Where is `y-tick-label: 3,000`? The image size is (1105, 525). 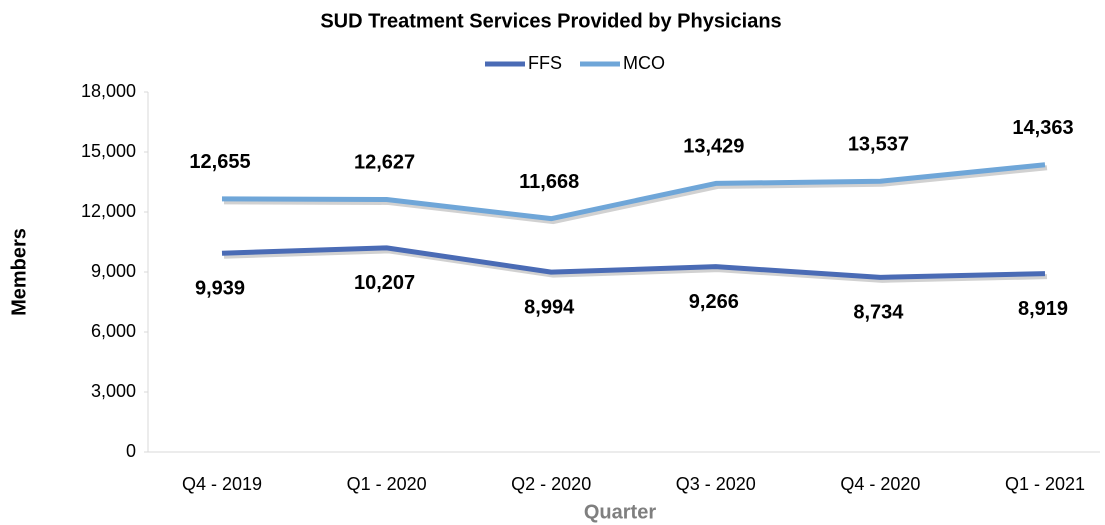 y-tick-label: 3,000 is located at coordinates (113, 391).